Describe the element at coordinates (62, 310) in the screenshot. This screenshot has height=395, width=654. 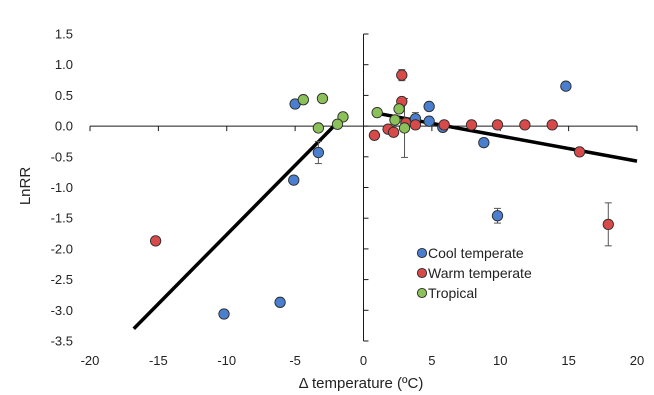
I see `y-tick-label: -3.0` at that location.